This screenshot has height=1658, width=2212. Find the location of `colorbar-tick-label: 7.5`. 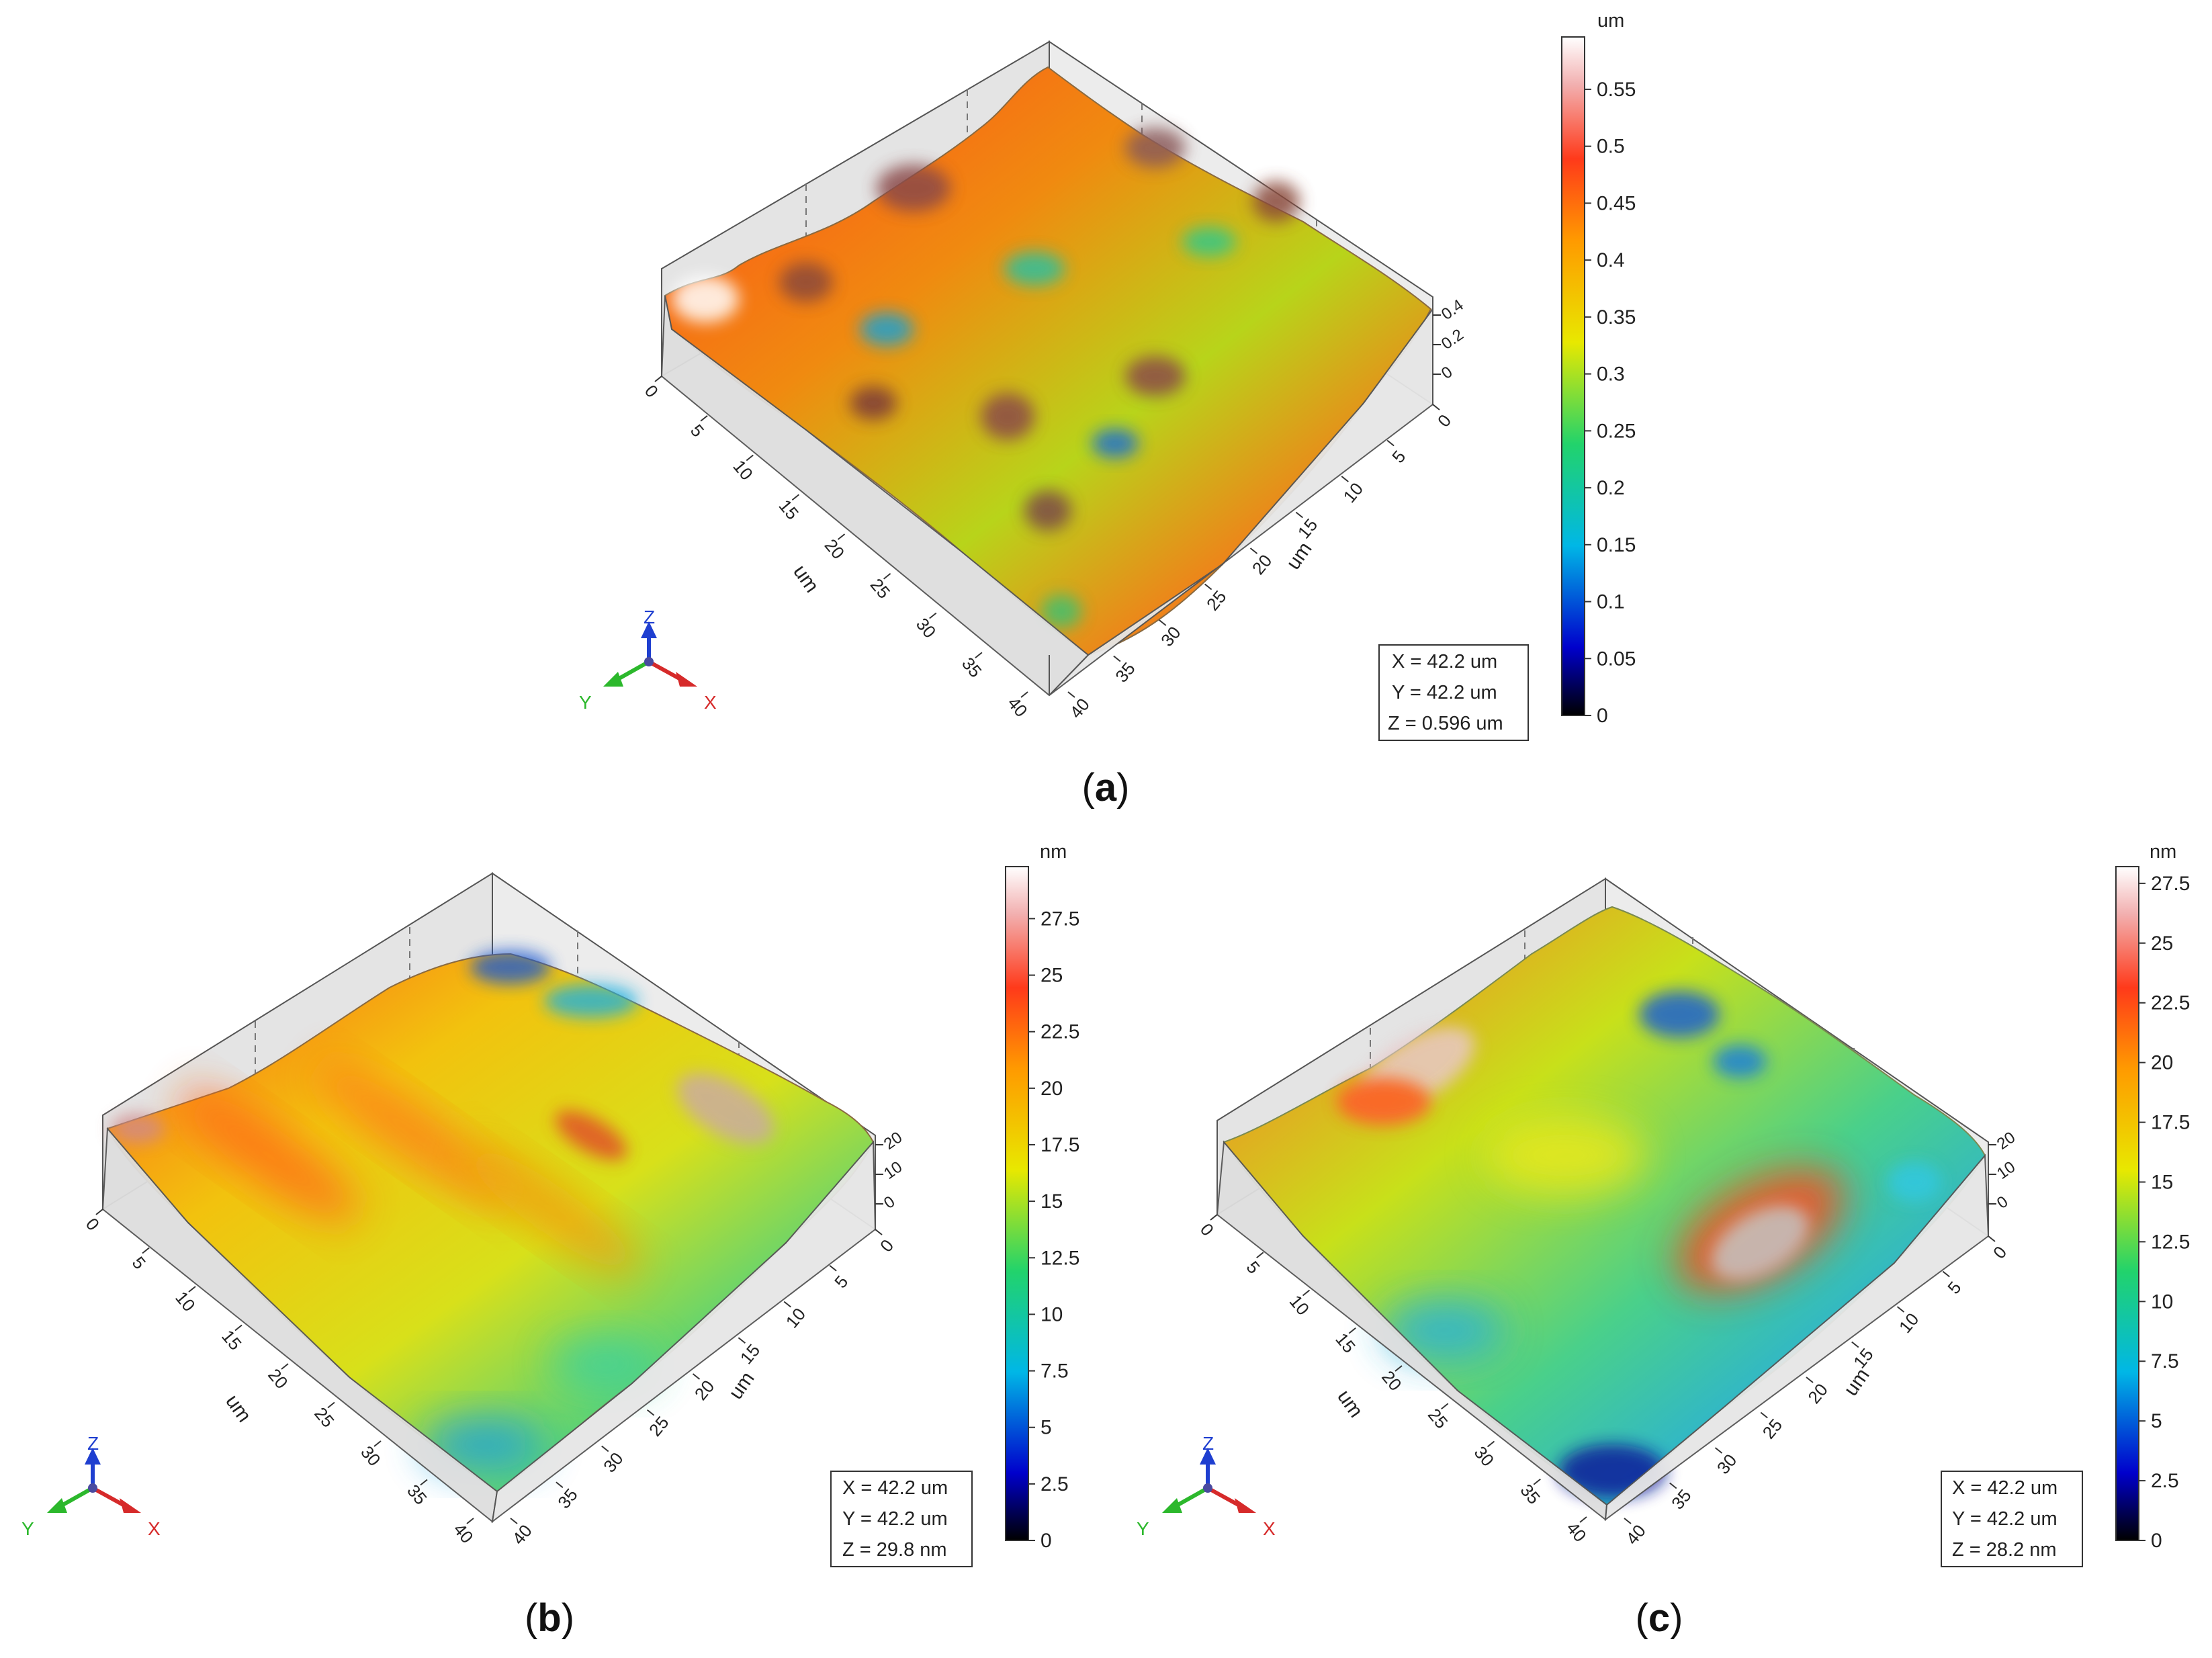

colorbar-tick-label: 7.5 is located at coordinates (2165, 1361).